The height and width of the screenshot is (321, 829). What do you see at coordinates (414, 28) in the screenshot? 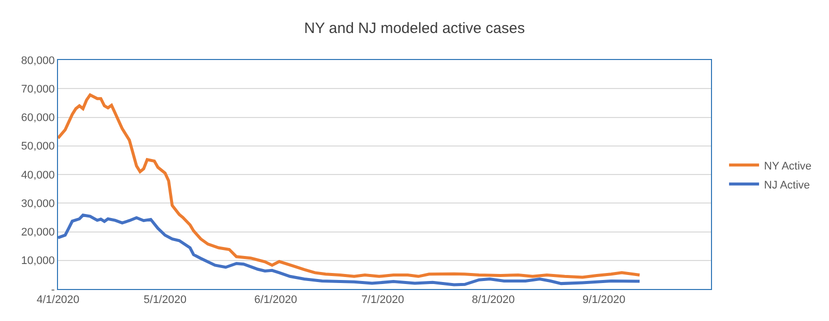
I see `chart-title: NY and NJ modeled active cases` at bounding box center [414, 28].